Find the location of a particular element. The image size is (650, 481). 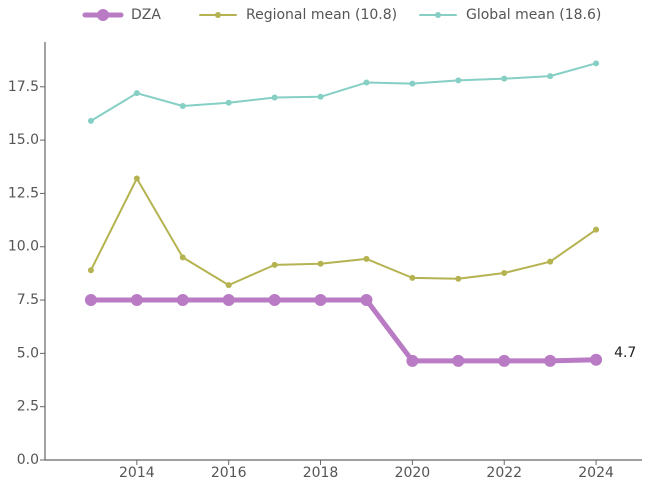

x-tick-label: 2016 is located at coordinates (229, 473).